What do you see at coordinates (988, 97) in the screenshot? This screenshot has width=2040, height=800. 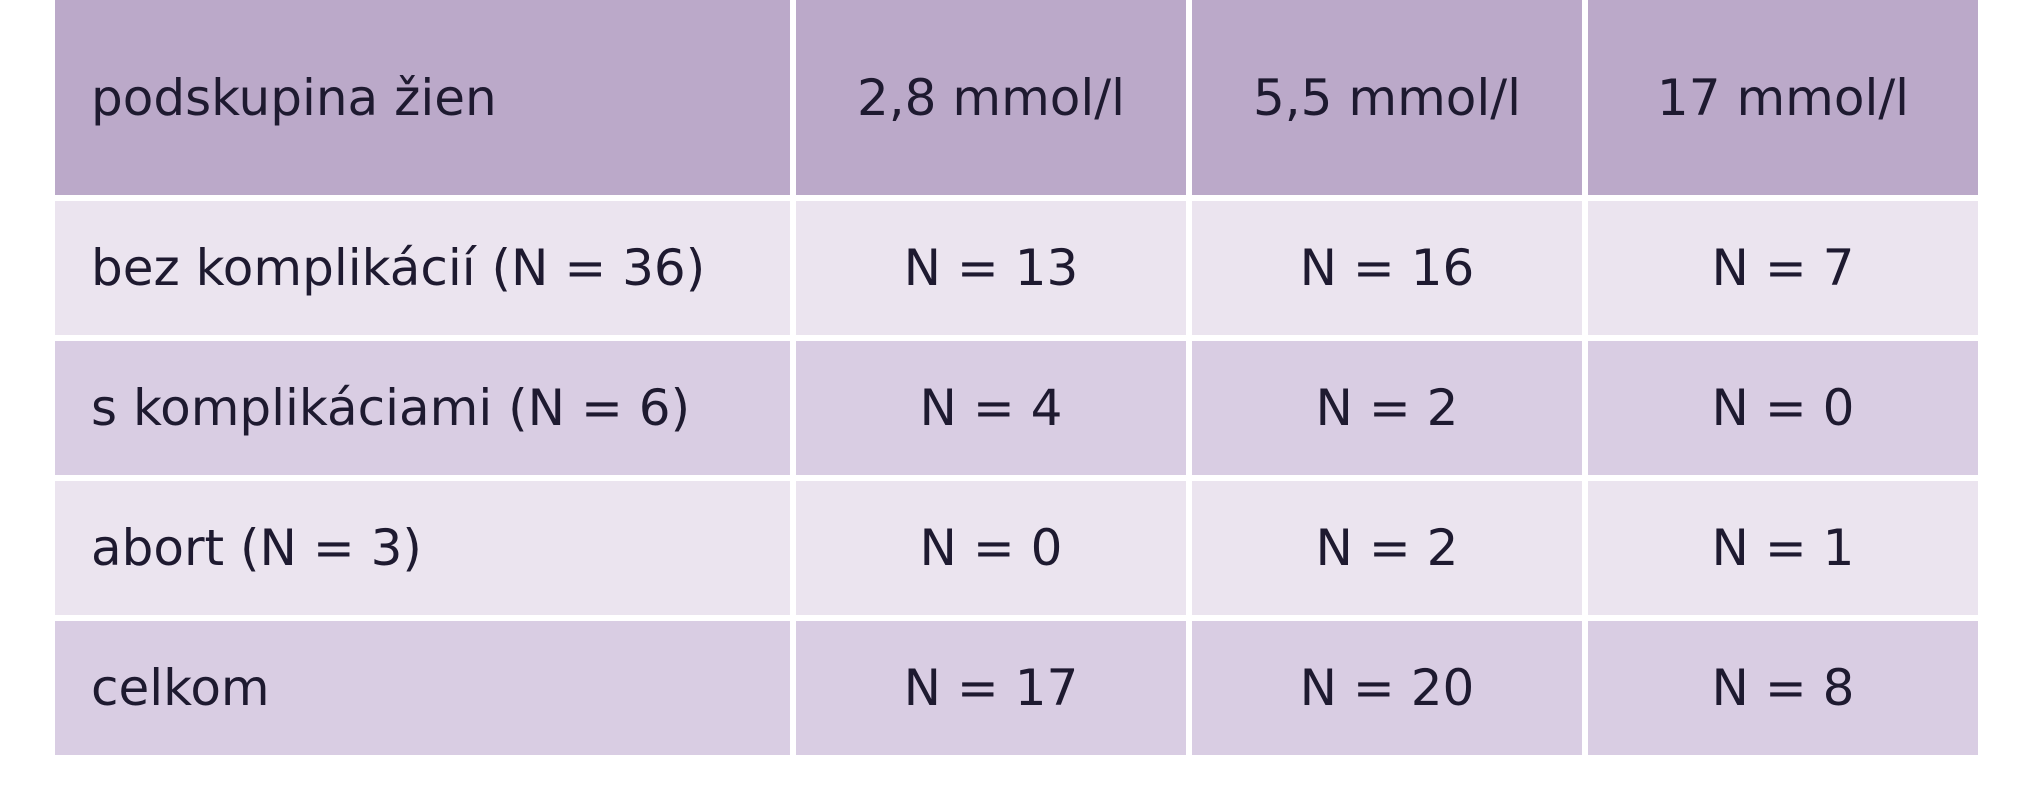 I see `header-cell: 2,8 mmol/l` at bounding box center [988, 97].